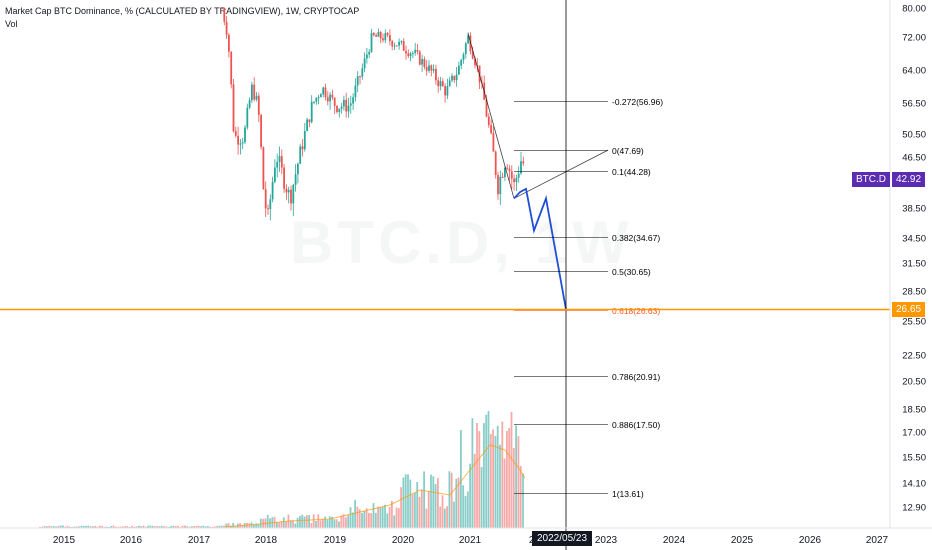 The width and height of the screenshot is (932, 550). Describe the element at coordinates (742, 540) in the screenshot. I see `x-tick-label: 2025` at that location.